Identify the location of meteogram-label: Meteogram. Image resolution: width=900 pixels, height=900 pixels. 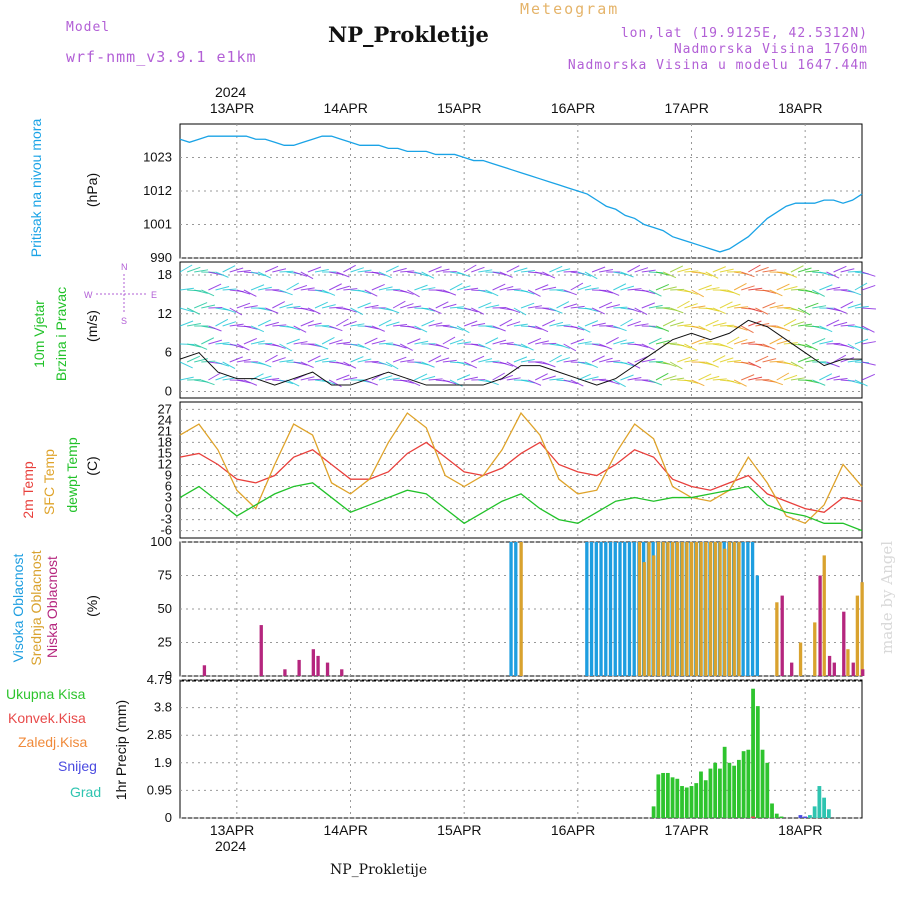
(570, 9).